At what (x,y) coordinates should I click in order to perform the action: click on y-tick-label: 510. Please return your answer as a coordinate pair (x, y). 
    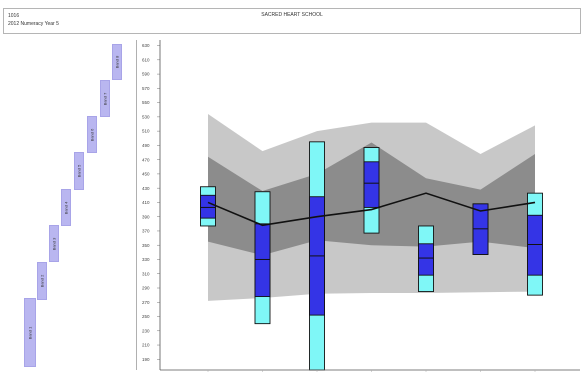
    Looking at the image, I should click on (146, 131).